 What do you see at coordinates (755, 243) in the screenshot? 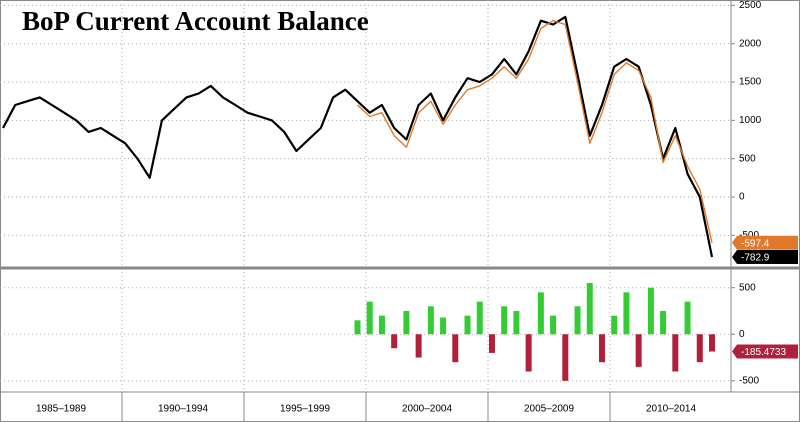
I see `last-value-label: -597.4` at bounding box center [755, 243].